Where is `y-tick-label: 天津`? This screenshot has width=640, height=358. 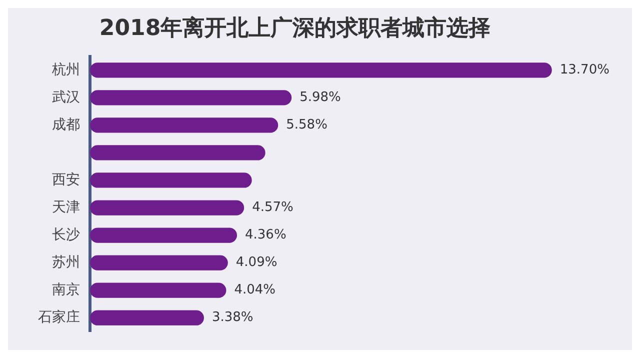 y-tick-label: 天津 is located at coordinates (66, 207).